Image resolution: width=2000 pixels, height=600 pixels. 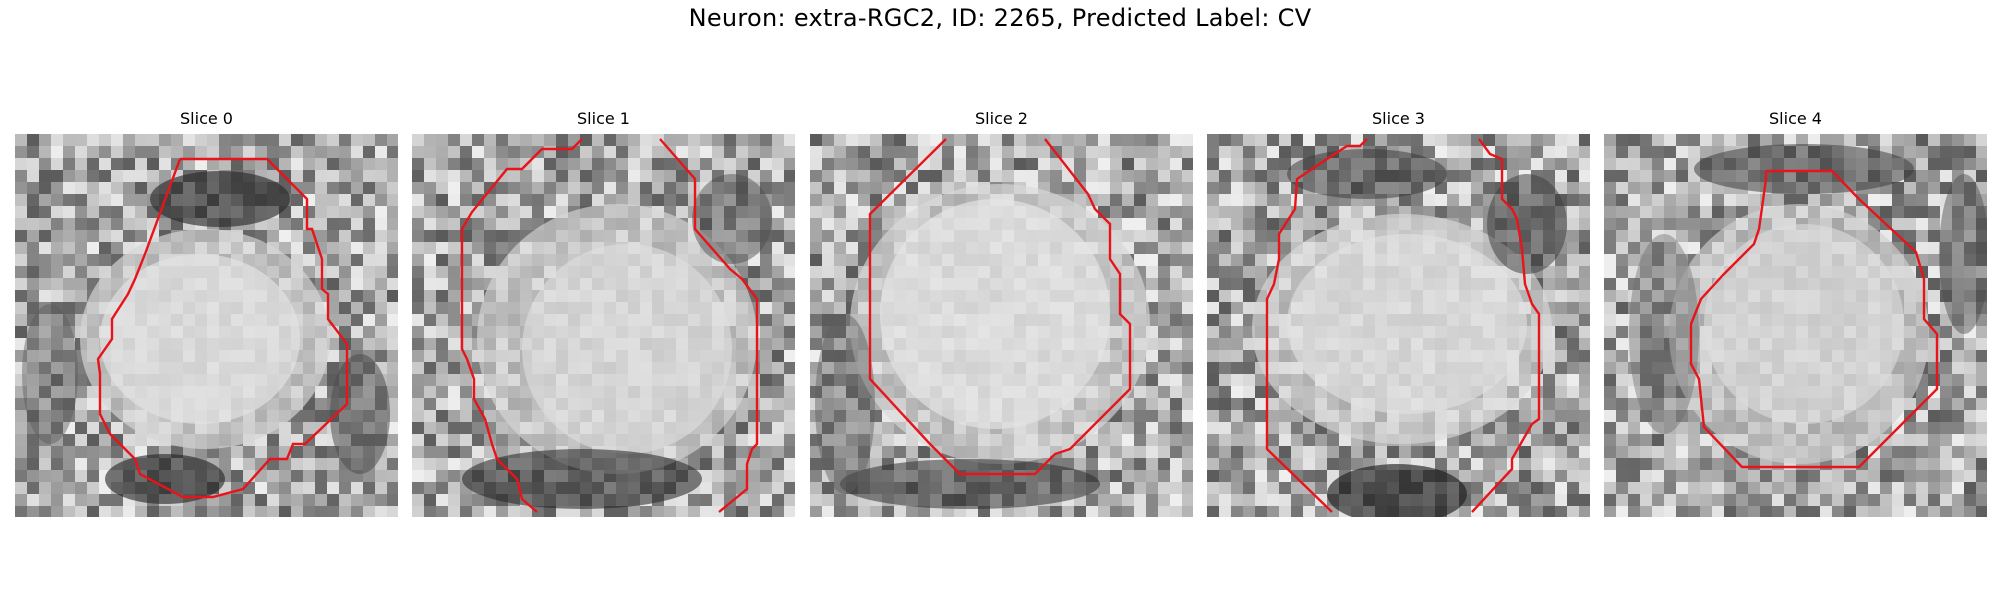 I want to click on slice-panel-2: Slice 2, so click(x=1001, y=312).